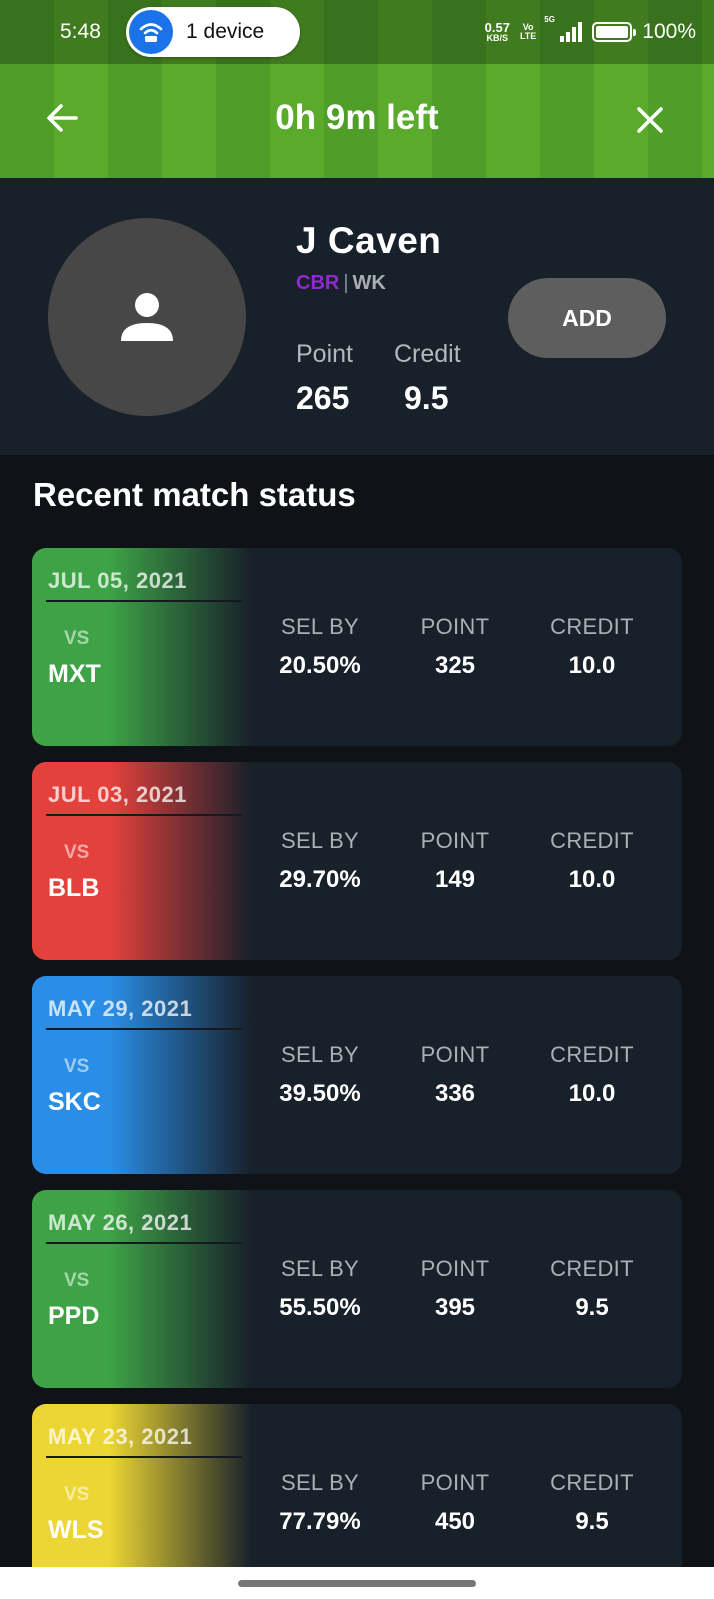 The width and height of the screenshot is (714, 1599). I want to click on device-pill-label: 1 device, so click(225, 31).